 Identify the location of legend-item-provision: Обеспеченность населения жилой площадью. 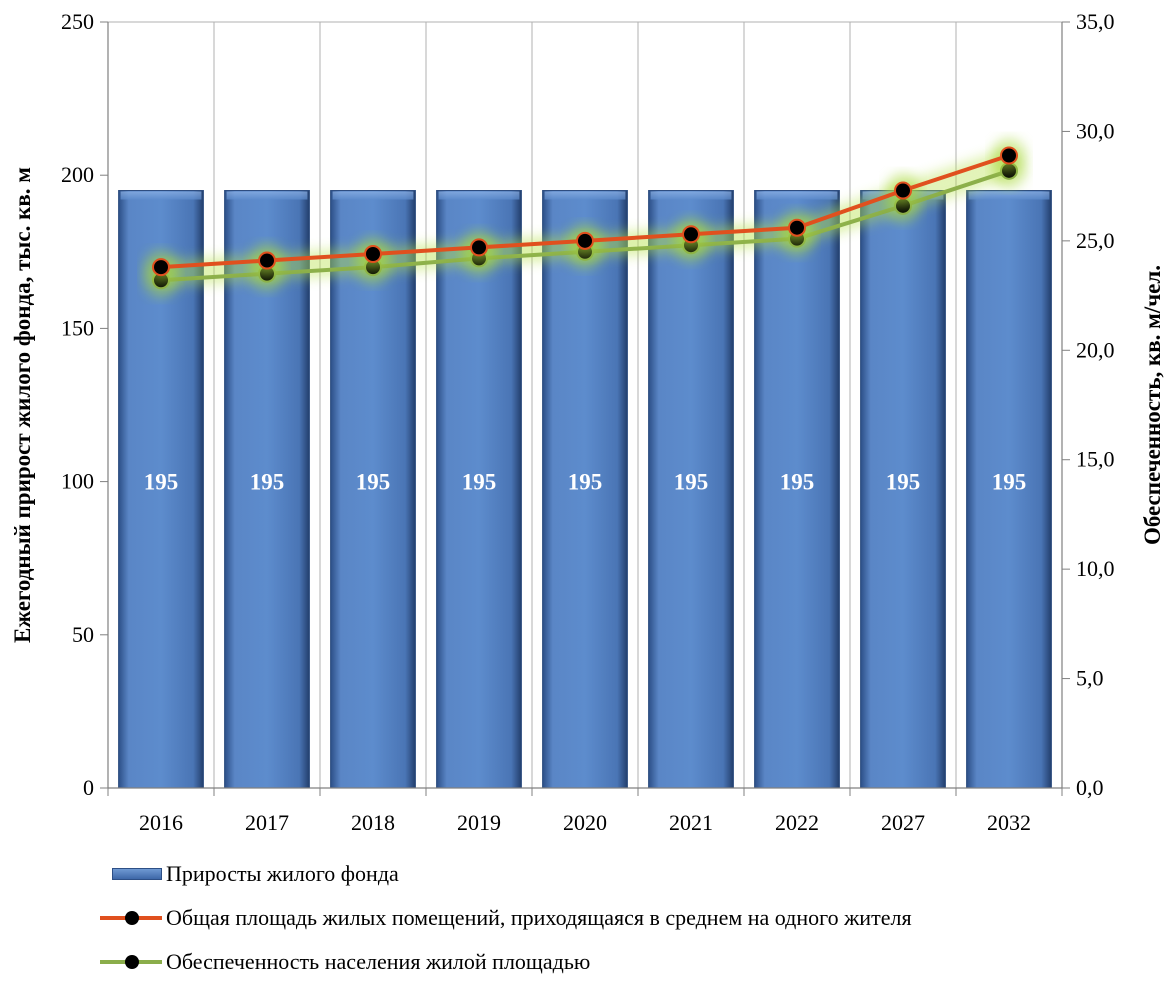
(505, 962).